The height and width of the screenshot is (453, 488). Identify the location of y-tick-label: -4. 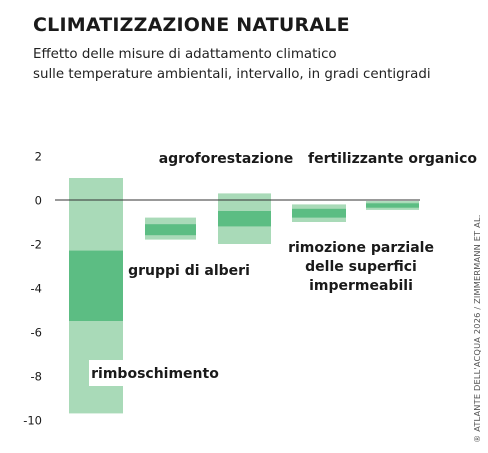
(36, 289).